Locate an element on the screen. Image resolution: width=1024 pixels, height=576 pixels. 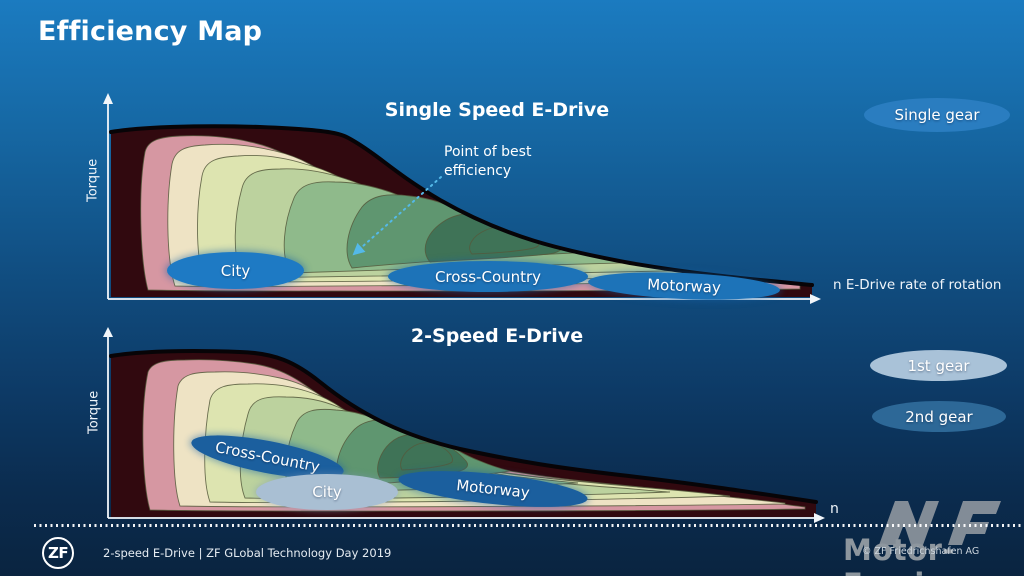
zone-cross-country-single-speed: Cross-Country is located at coordinates (488, 276).